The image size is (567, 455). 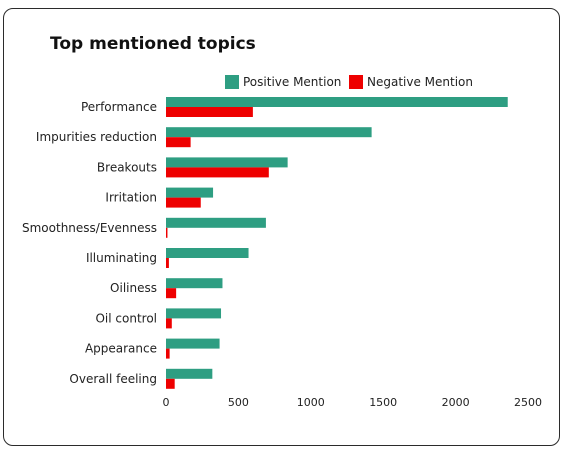 I want to click on chart-title: Top mentioned topics, so click(x=153, y=44).